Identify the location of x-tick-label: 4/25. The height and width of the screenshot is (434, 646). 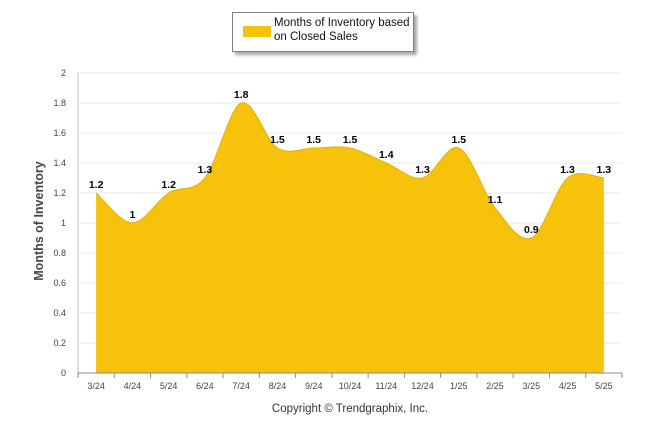
(568, 386).